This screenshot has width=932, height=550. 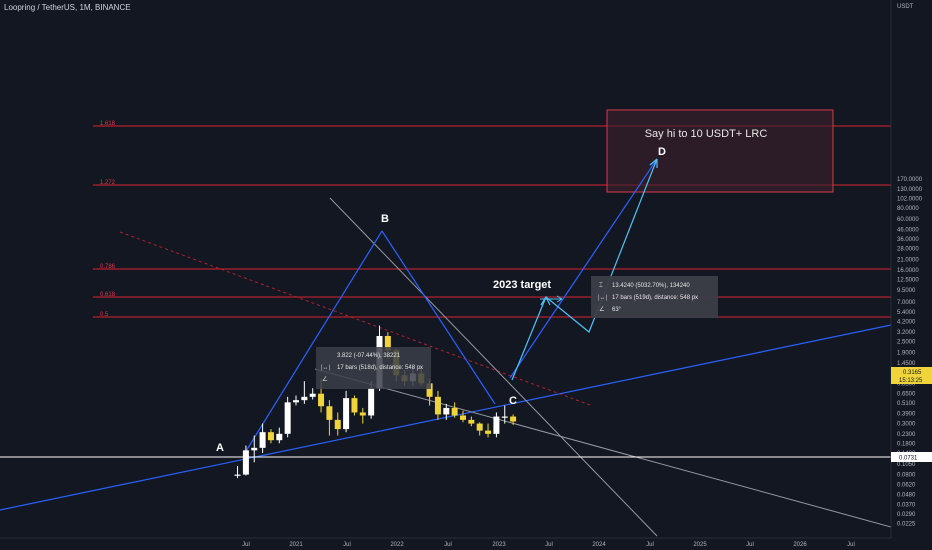 What do you see at coordinates (559, 299) in the screenshot?
I see `target-label-arrowhead` at bounding box center [559, 299].